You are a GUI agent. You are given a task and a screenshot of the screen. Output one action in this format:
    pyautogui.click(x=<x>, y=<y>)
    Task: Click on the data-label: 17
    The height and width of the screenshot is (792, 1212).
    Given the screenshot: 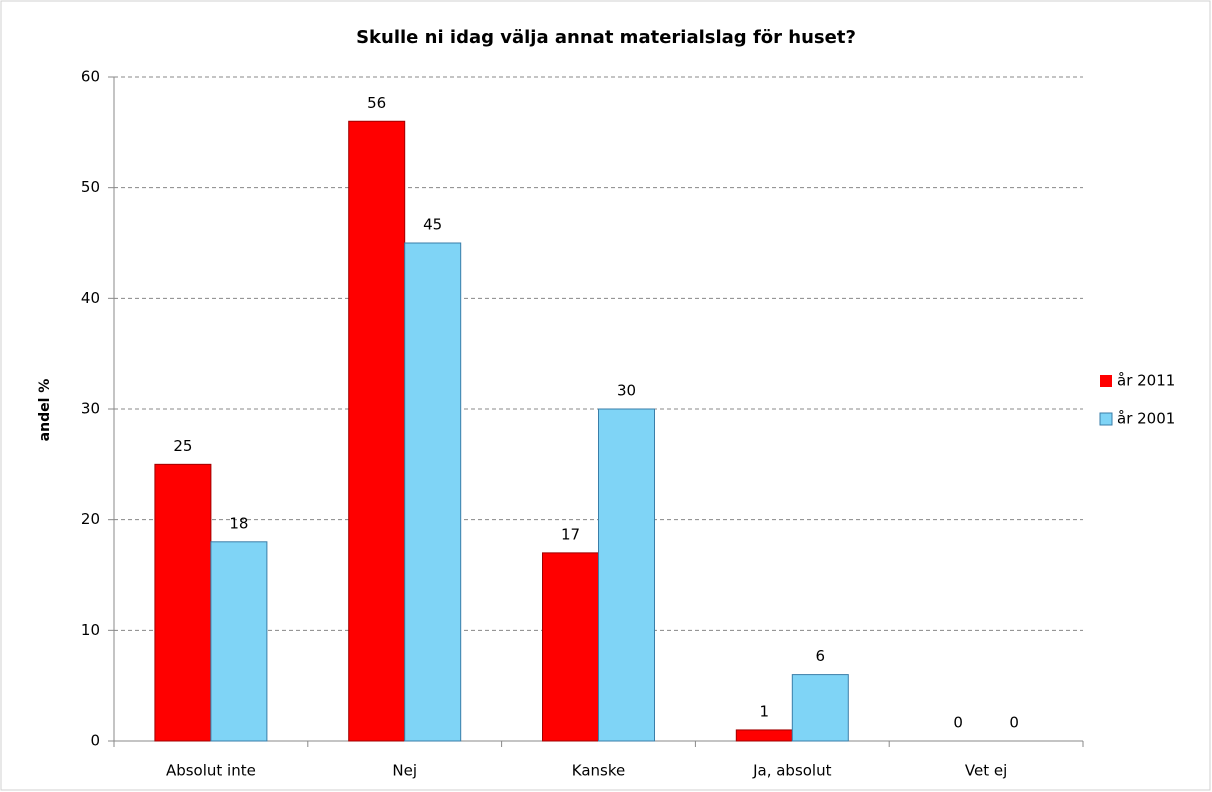 What is the action you would take?
    pyautogui.click(x=570, y=534)
    